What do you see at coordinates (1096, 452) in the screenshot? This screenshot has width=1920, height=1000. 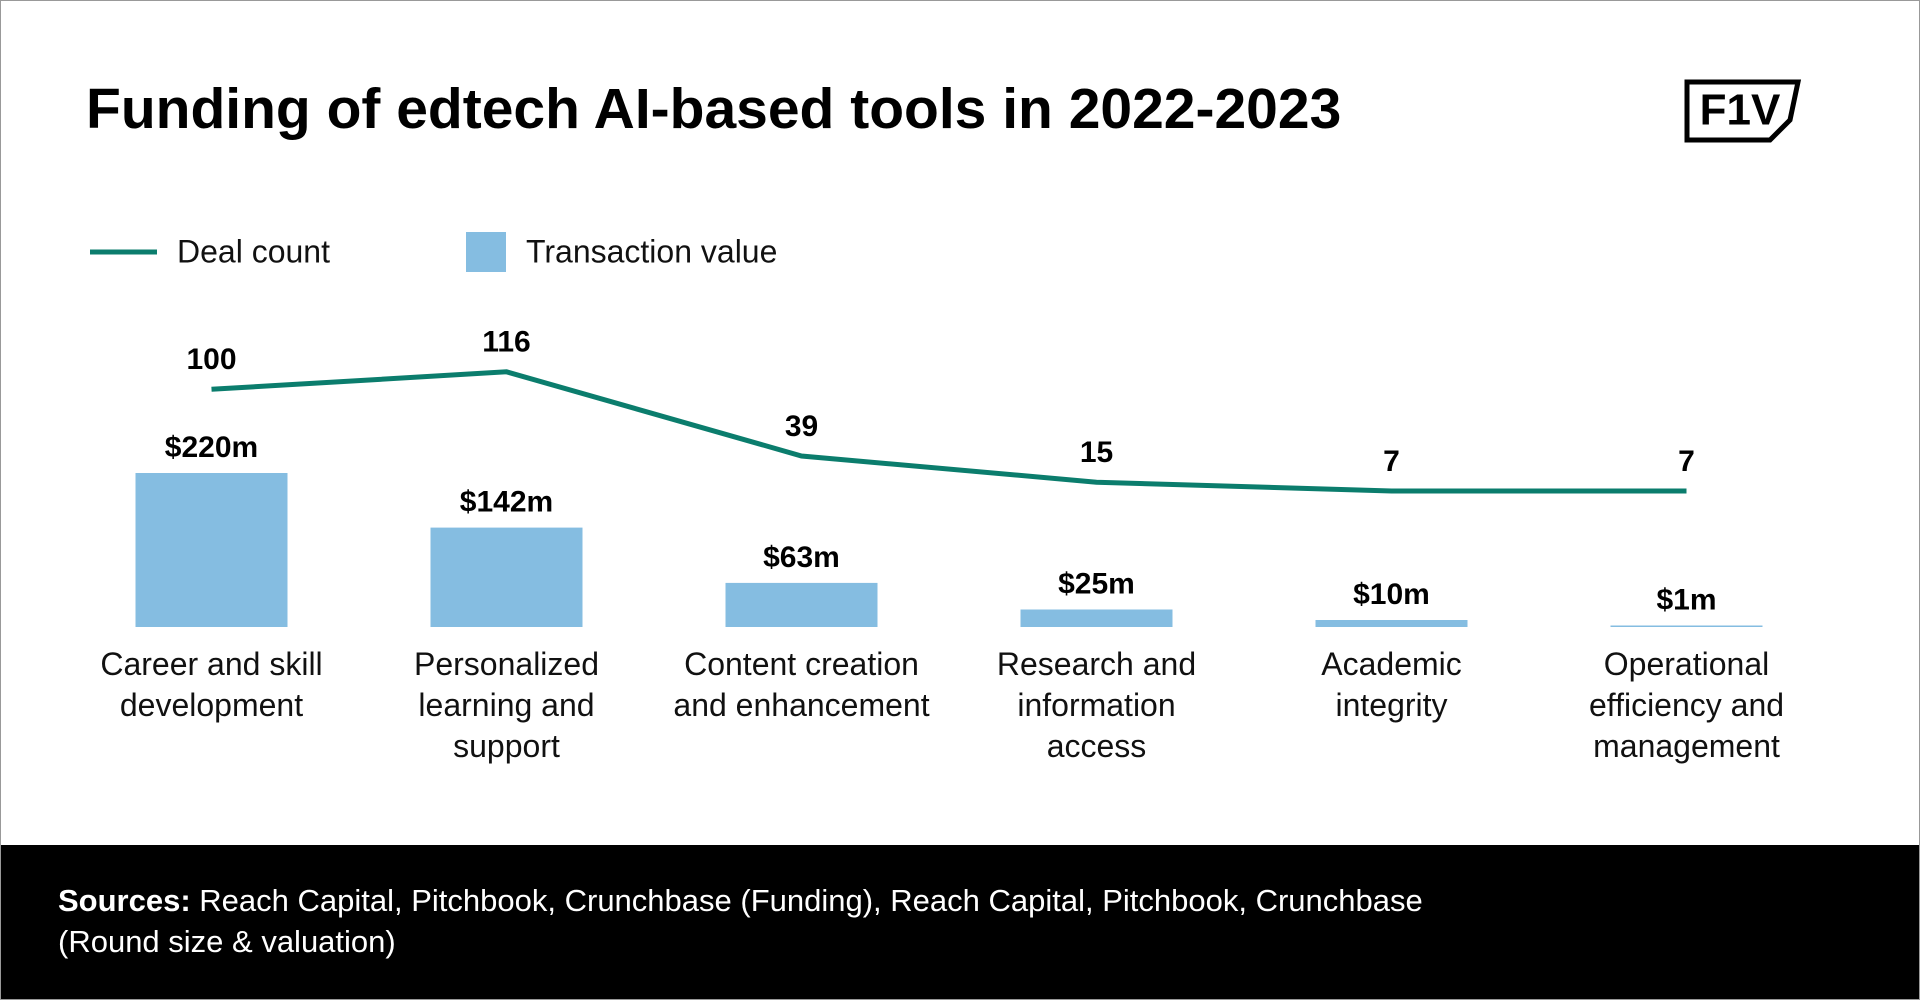 I see `line-value-label: 15` at bounding box center [1096, 452].